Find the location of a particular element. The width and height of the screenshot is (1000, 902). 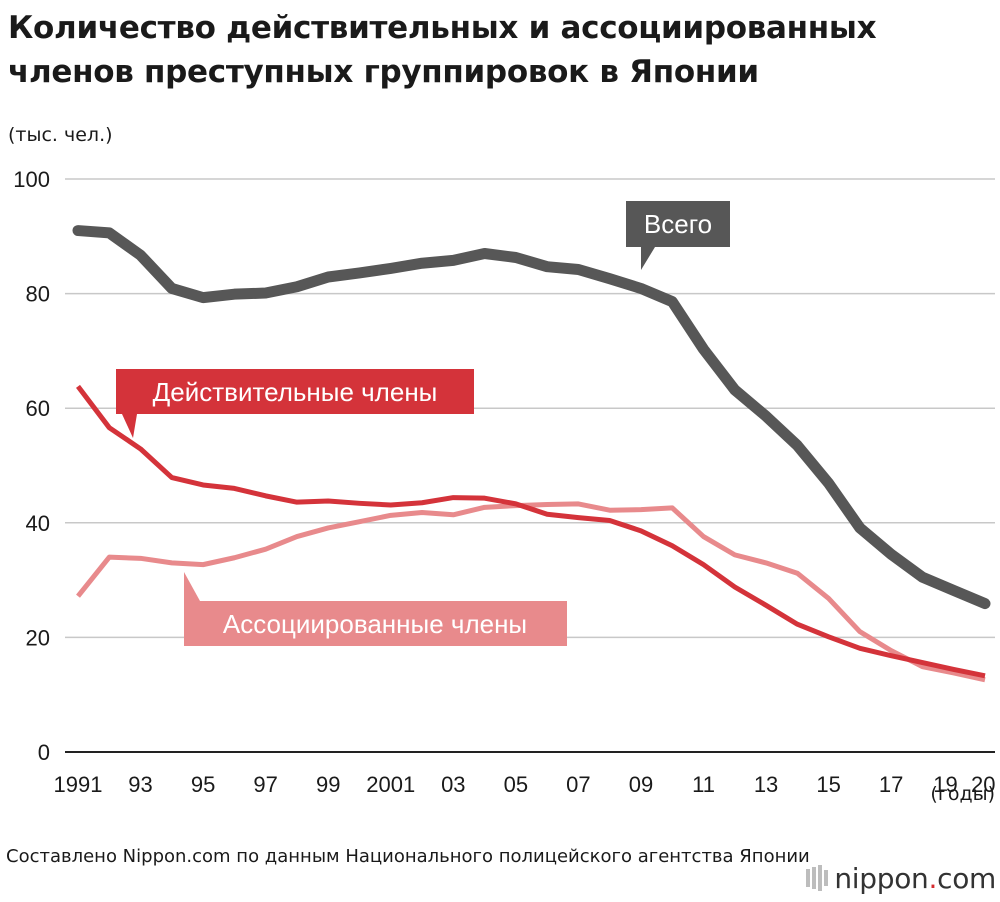

y-tick-label: 40 is located at coordinates (38, 523).